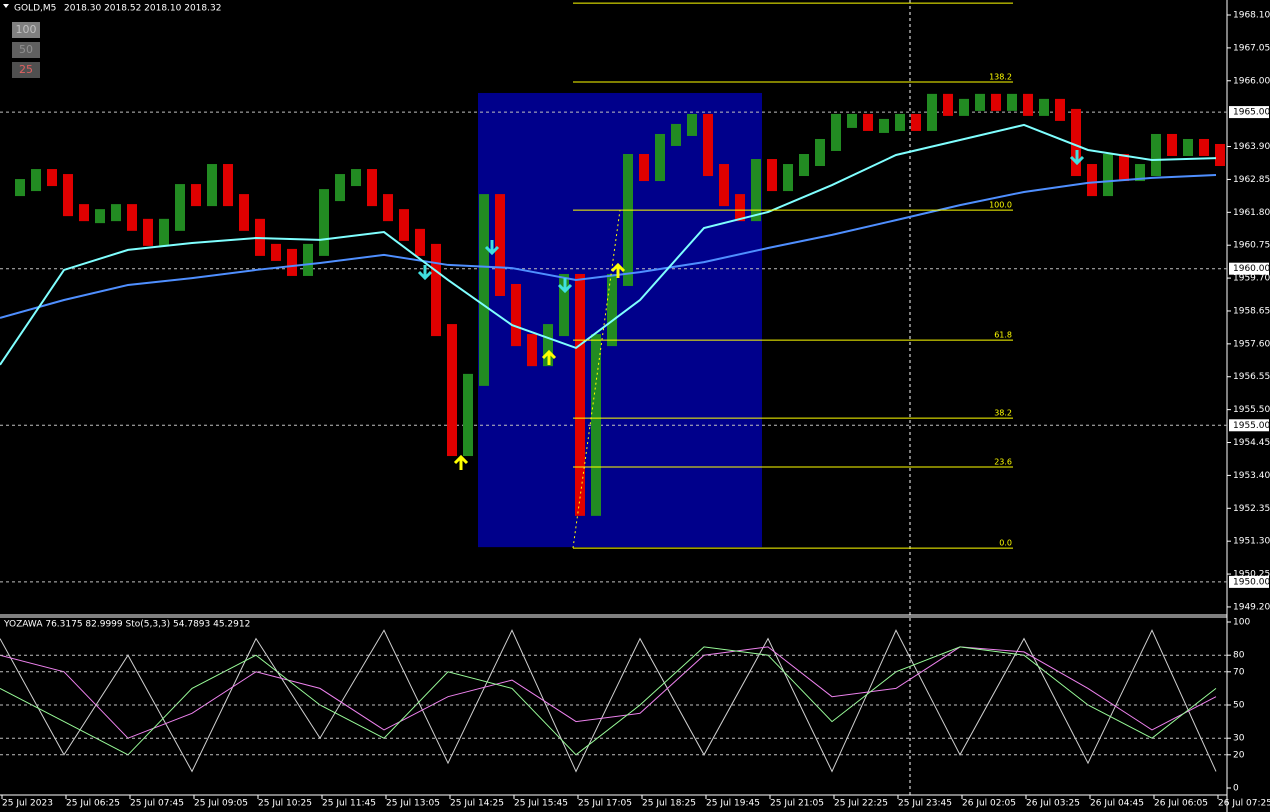  Describe the element at coordinates (1251, 509) in the screenshot. I see `price-label: 1952.35` at that location.